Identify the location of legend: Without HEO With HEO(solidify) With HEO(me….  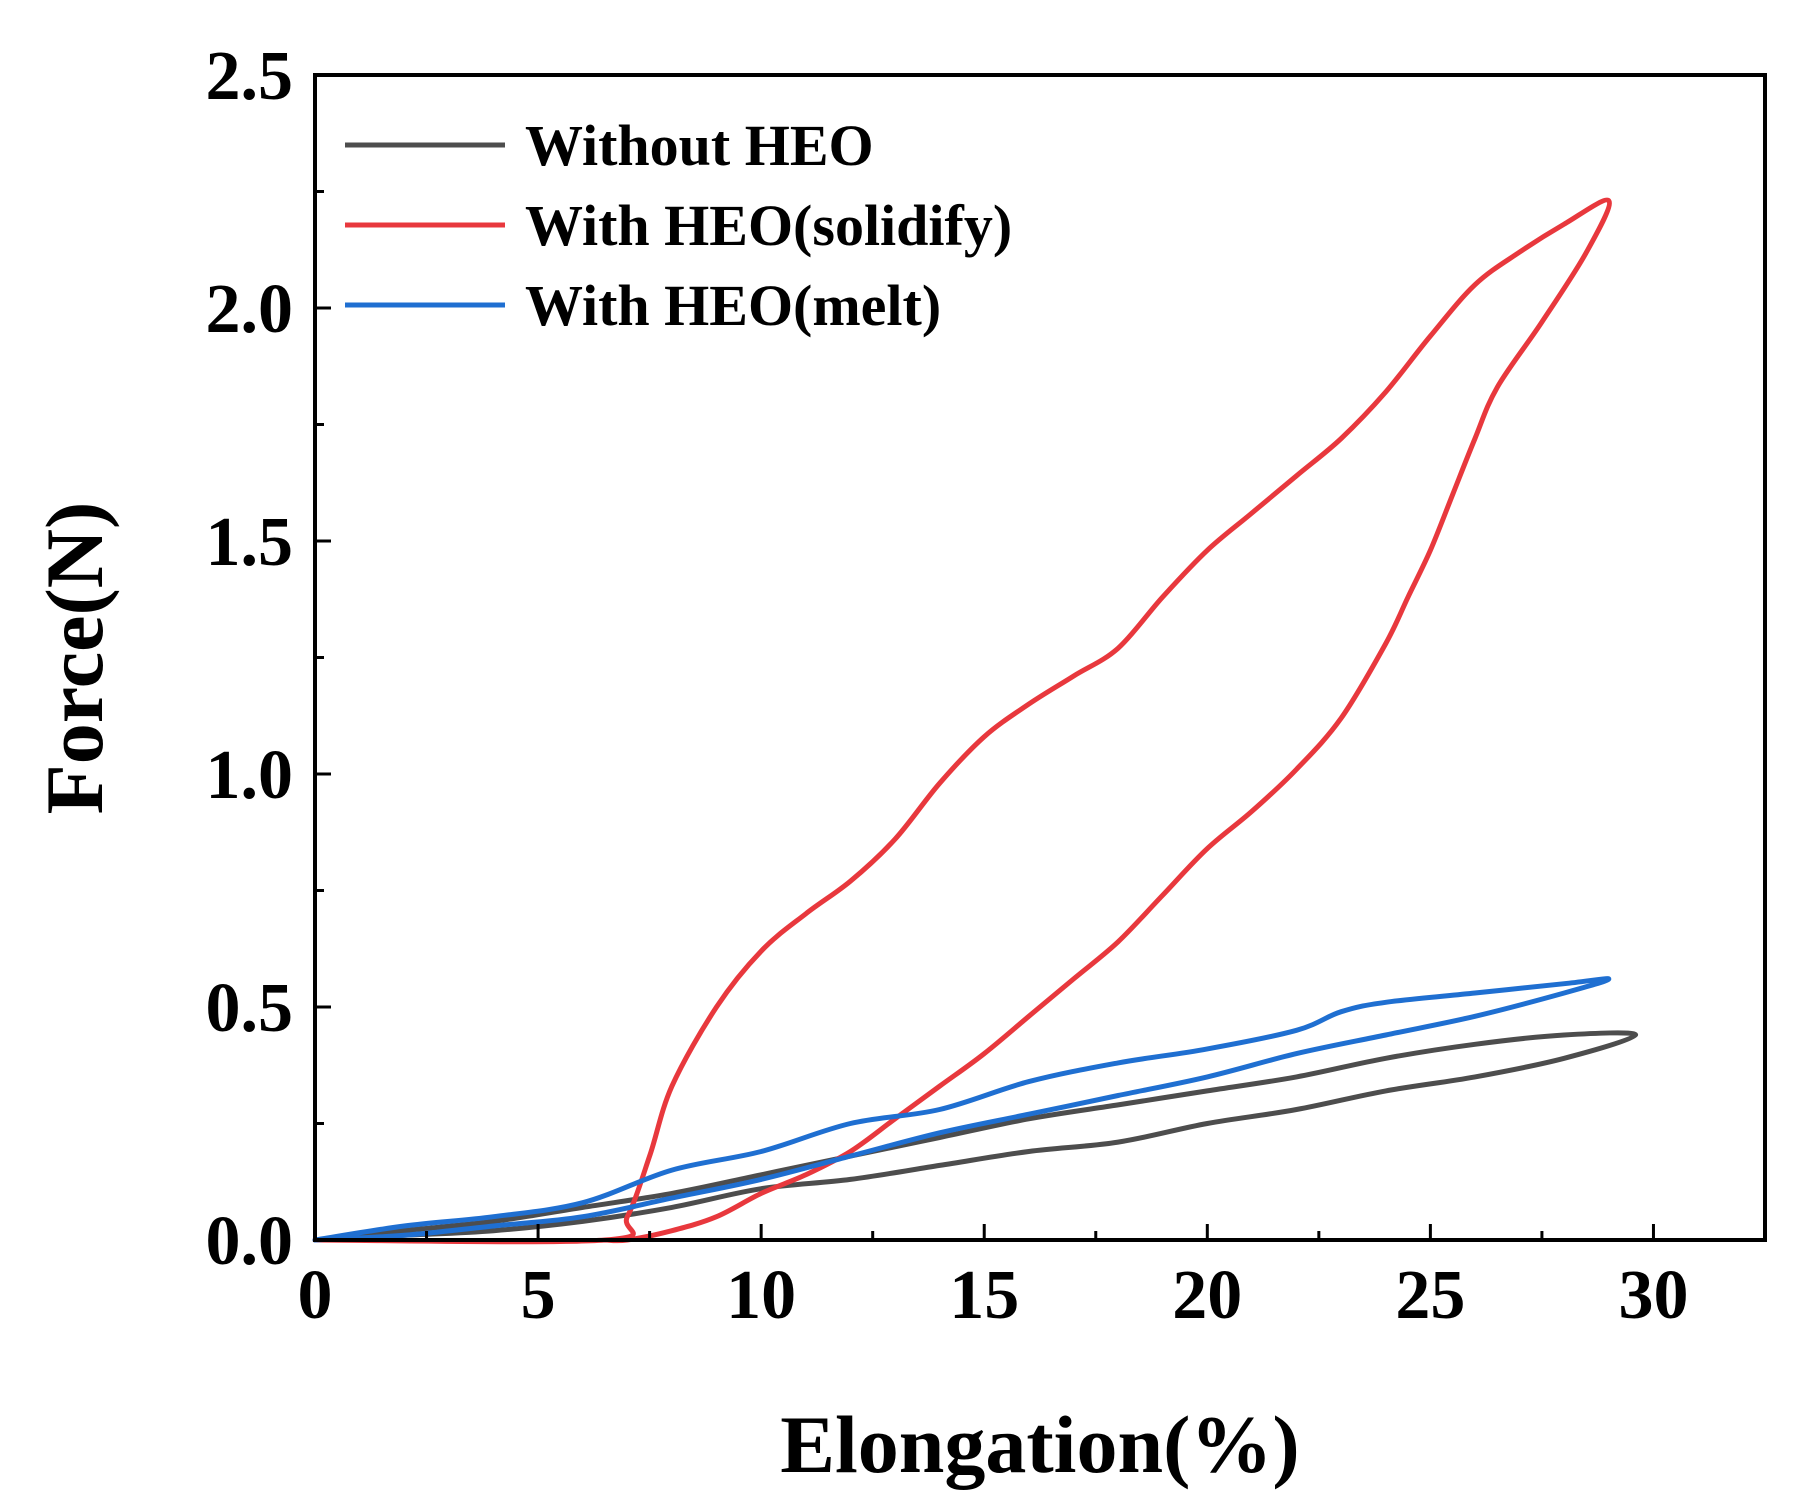
(678, 225).